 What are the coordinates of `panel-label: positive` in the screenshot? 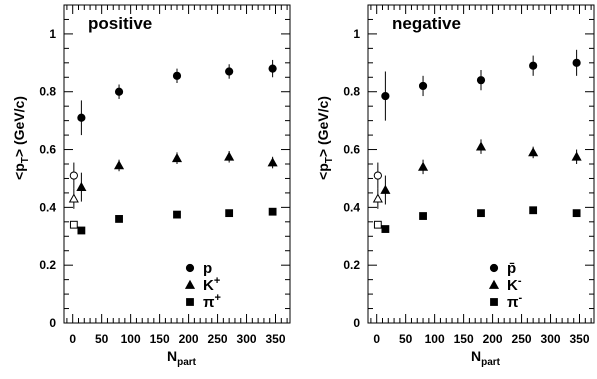 It's located at (120, 23).